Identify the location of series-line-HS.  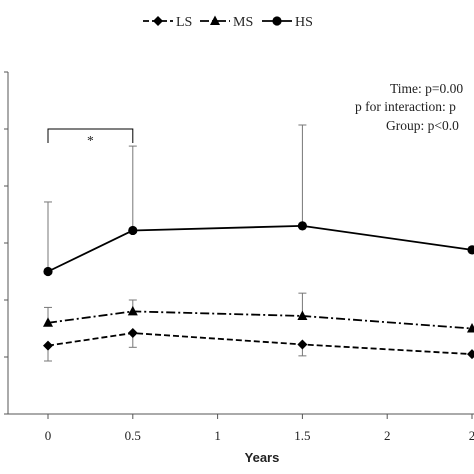
(260, 248).